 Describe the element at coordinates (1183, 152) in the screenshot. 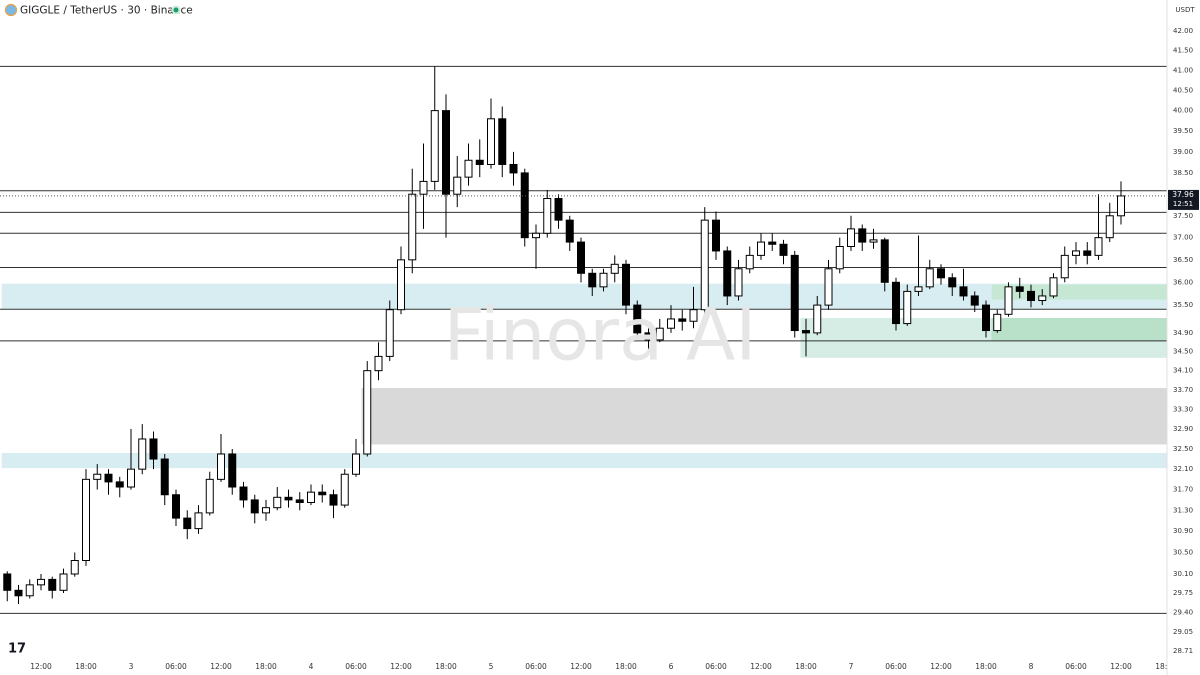

I see `y-tick-label: 39.00` at that location.